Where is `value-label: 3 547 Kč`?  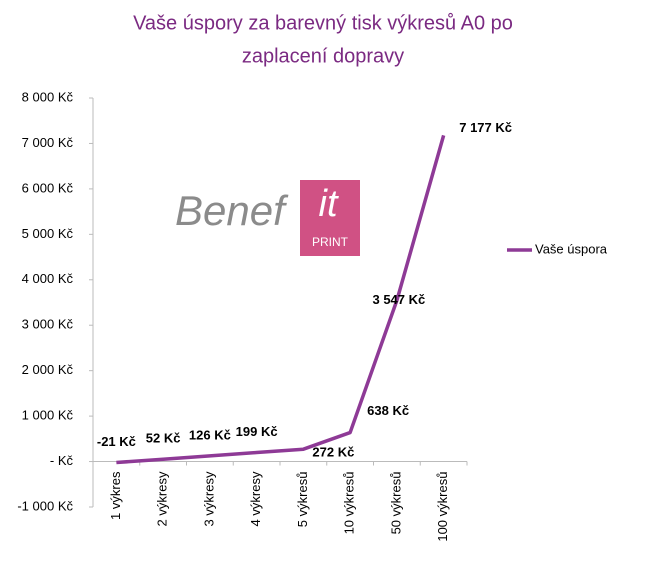 value-label: 3 547 Kč is located at coordinates (398, 299).